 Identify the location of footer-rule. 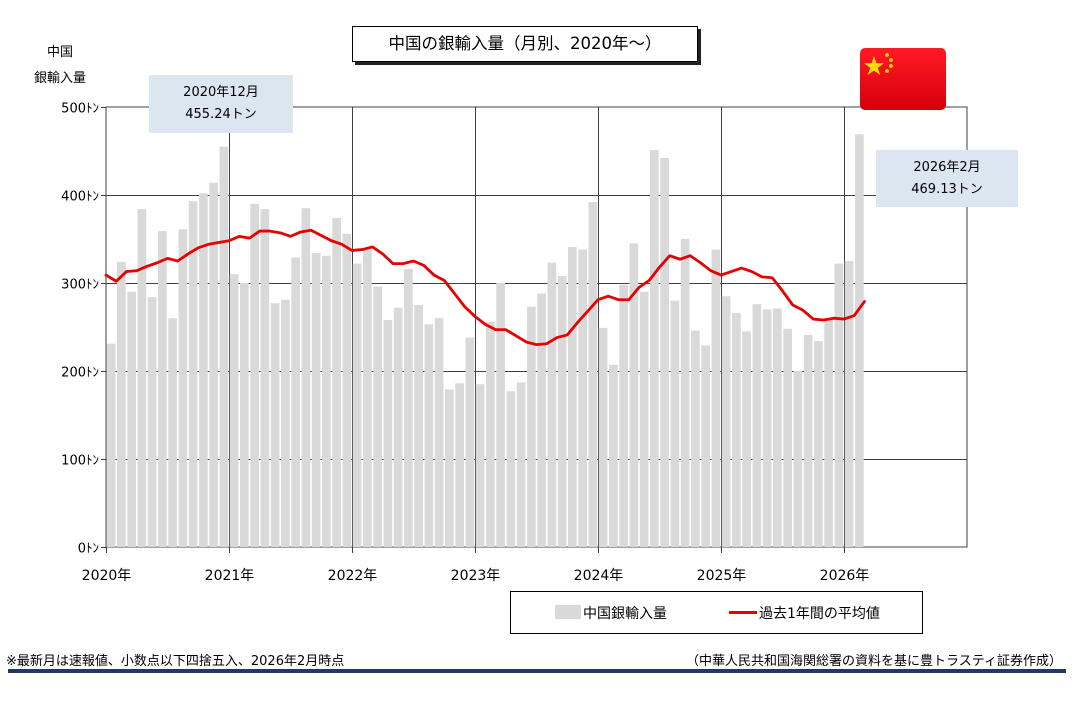
(537, 671).